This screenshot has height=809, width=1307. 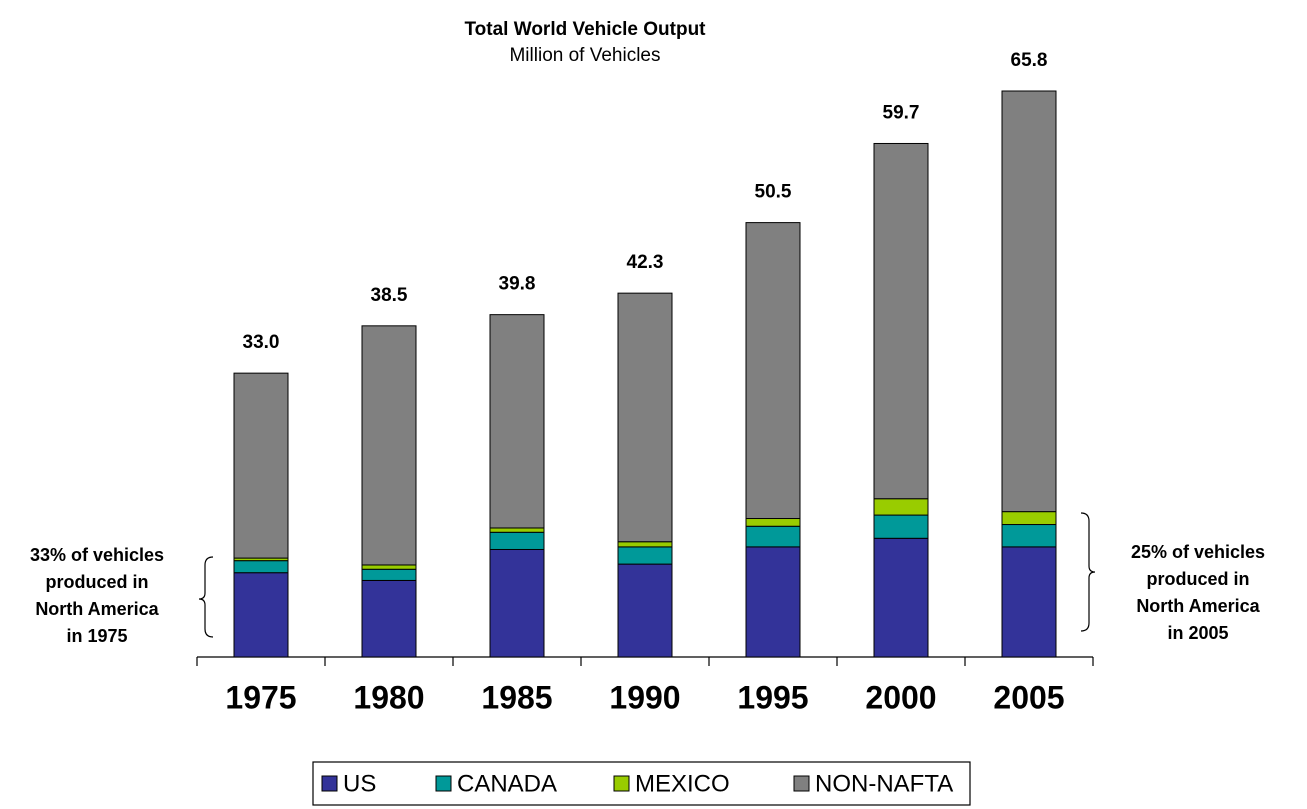 What do you see at coordinates (388, 697) in the screenshot?
I see `x-tick-label: 1980` at bounding box center [388, 697].